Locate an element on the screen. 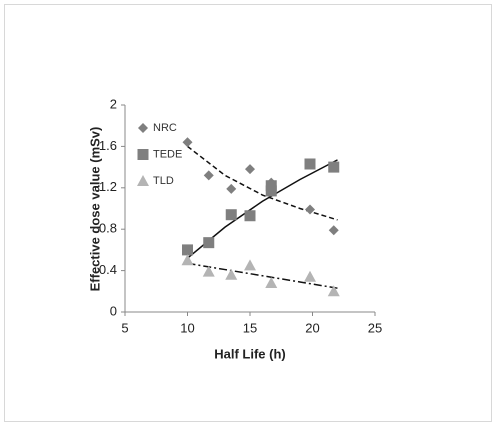  y-tick-label: 1.2 is located at coordinates (108, 186).